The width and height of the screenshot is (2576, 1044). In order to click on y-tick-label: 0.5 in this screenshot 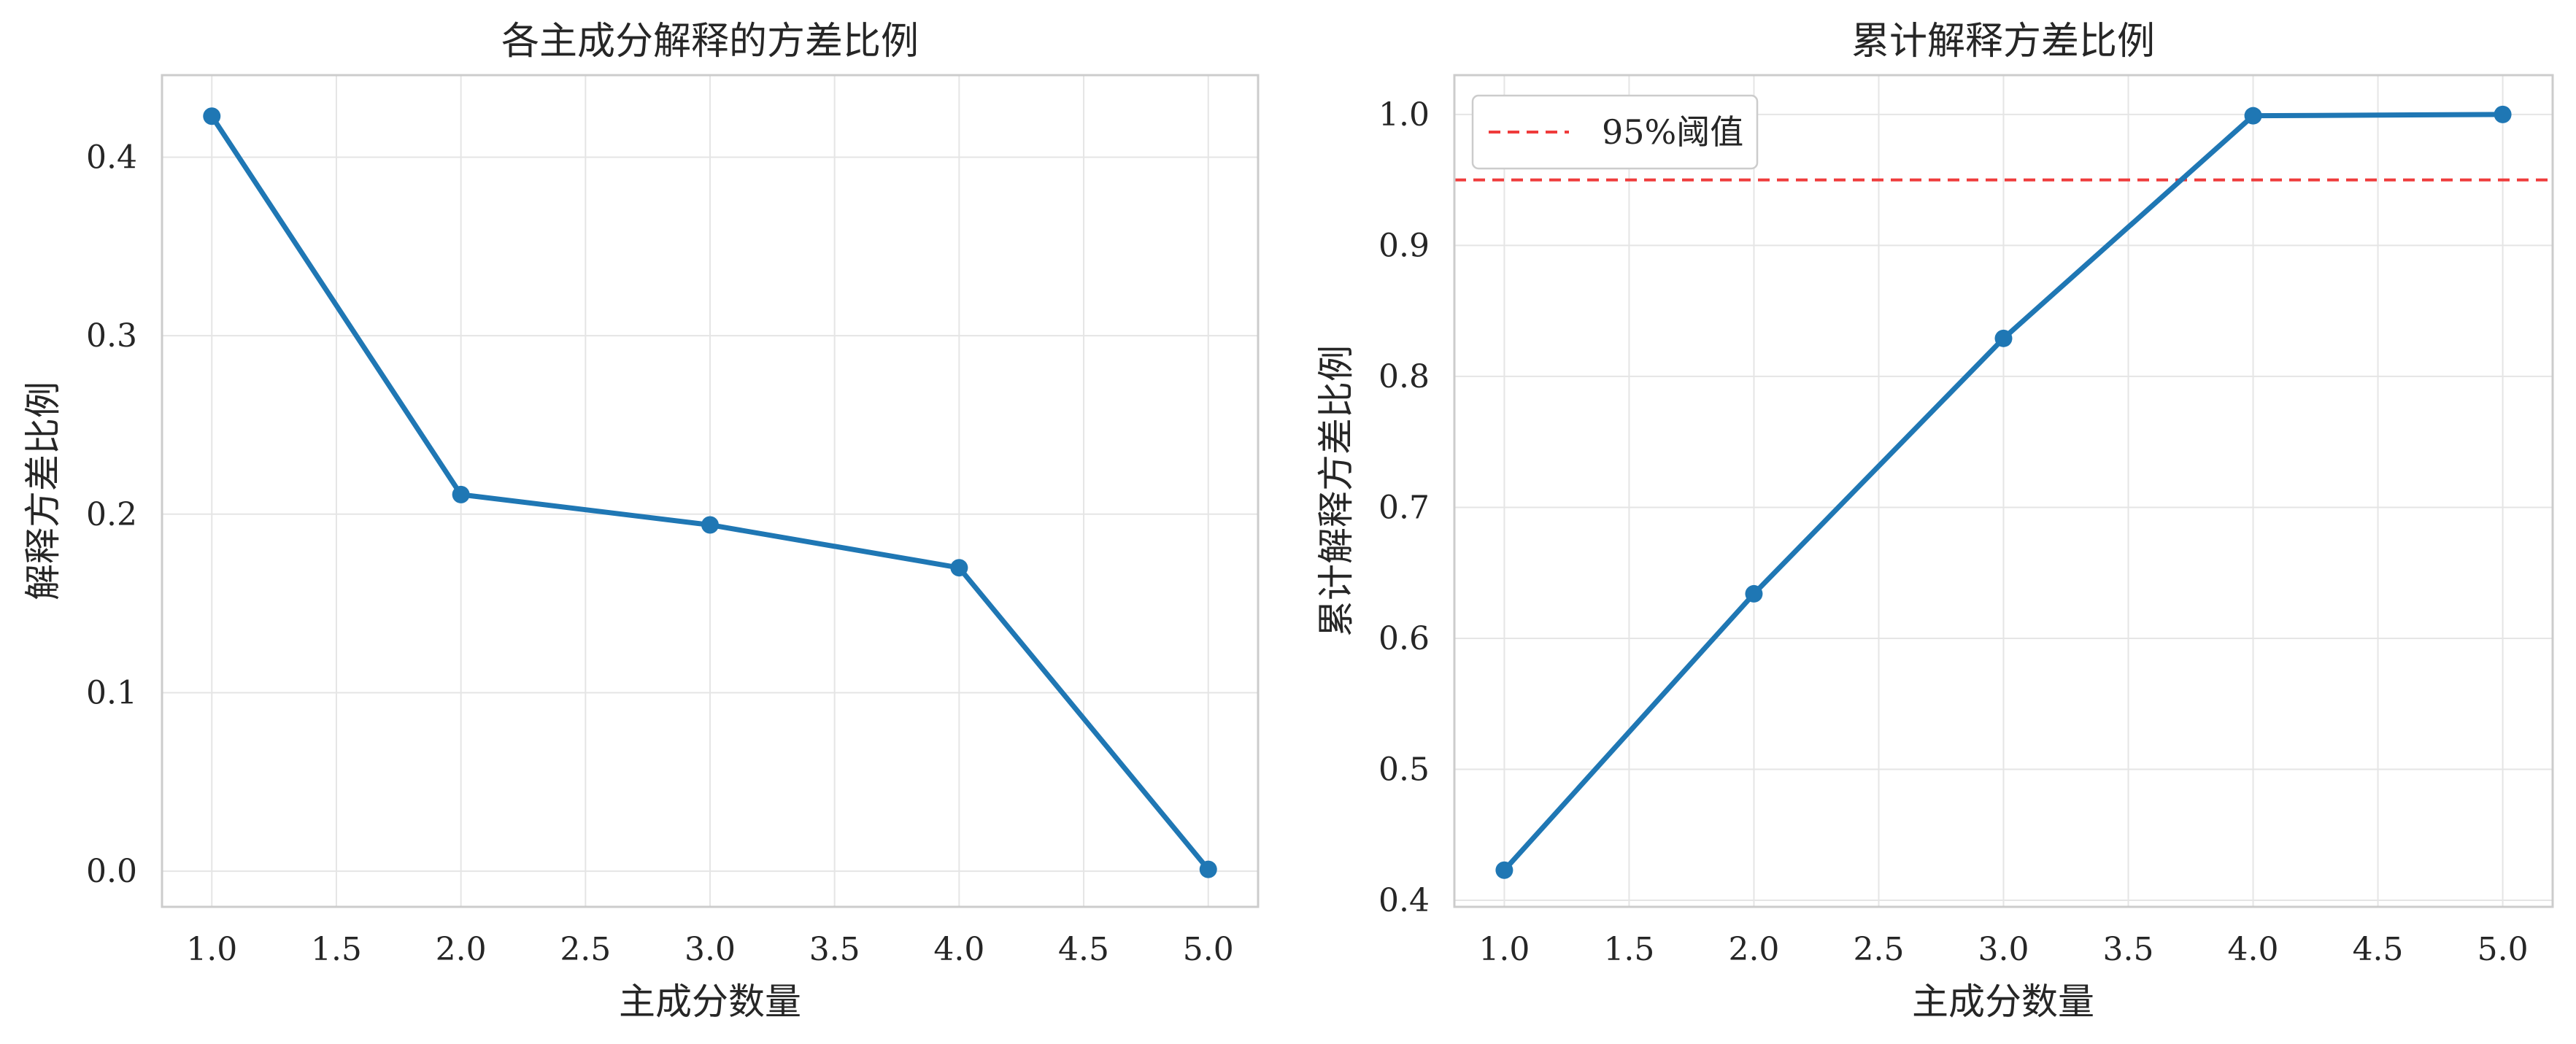, I will do `click(1404, 769)`.